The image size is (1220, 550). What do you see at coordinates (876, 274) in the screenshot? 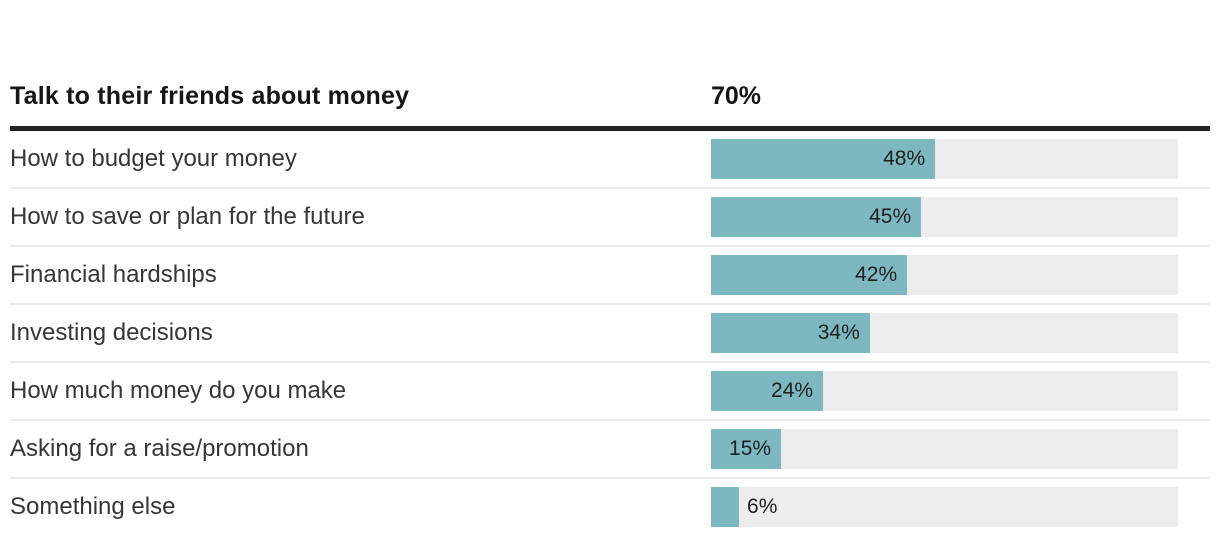
I see `bar-value-label: 42%` at bounding box center [876, 274].